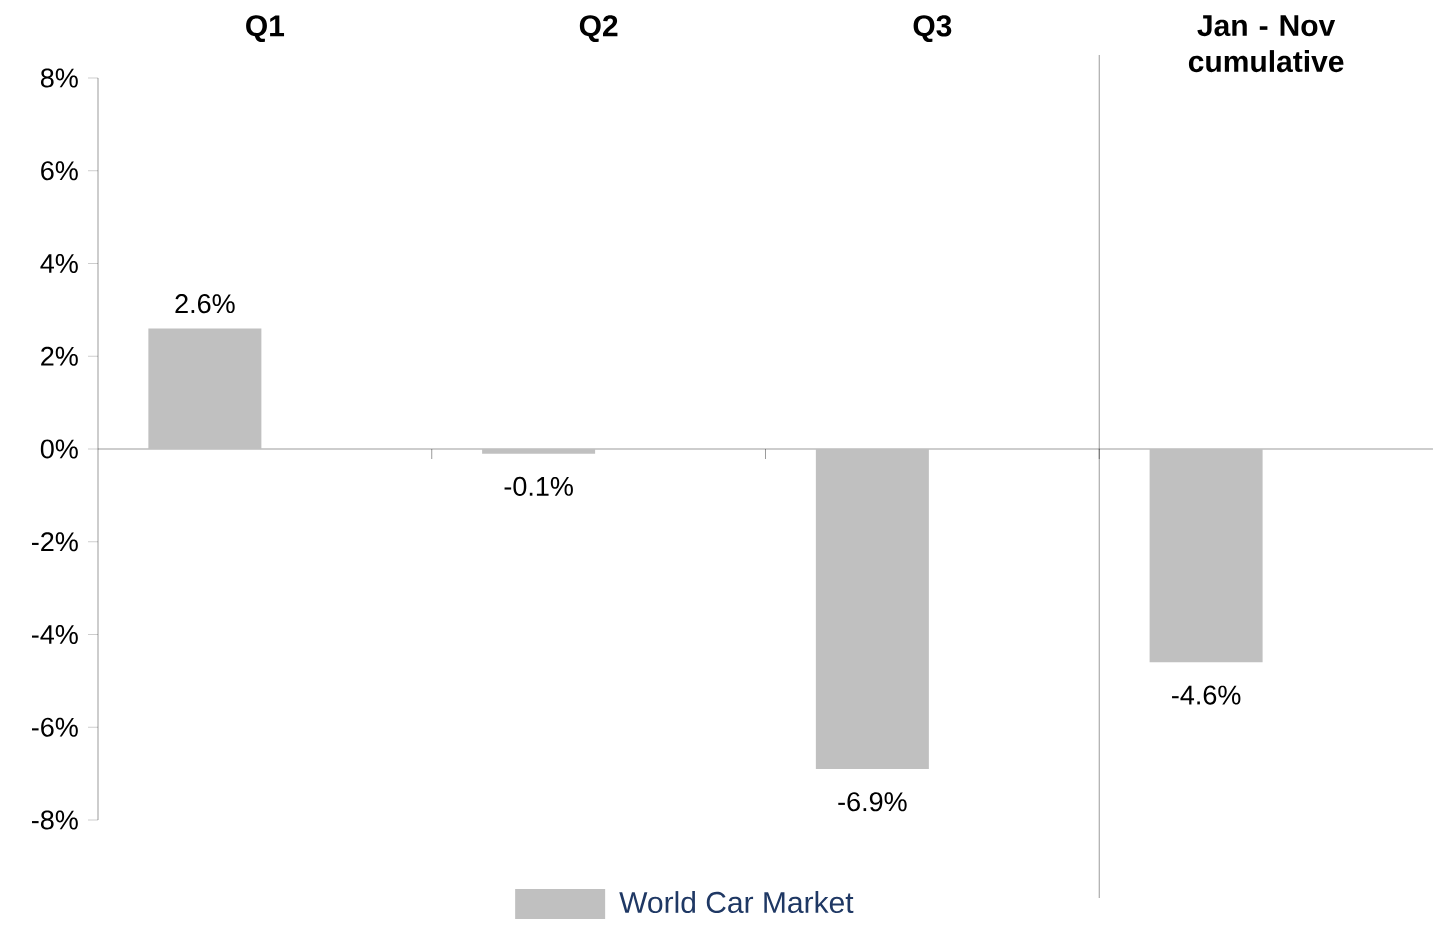 The height and width of the screenshot is (936, 1433). Describe the element at coordinates (736, 902) in the screenshot. I see `legend-label: World Car Market` at that location.